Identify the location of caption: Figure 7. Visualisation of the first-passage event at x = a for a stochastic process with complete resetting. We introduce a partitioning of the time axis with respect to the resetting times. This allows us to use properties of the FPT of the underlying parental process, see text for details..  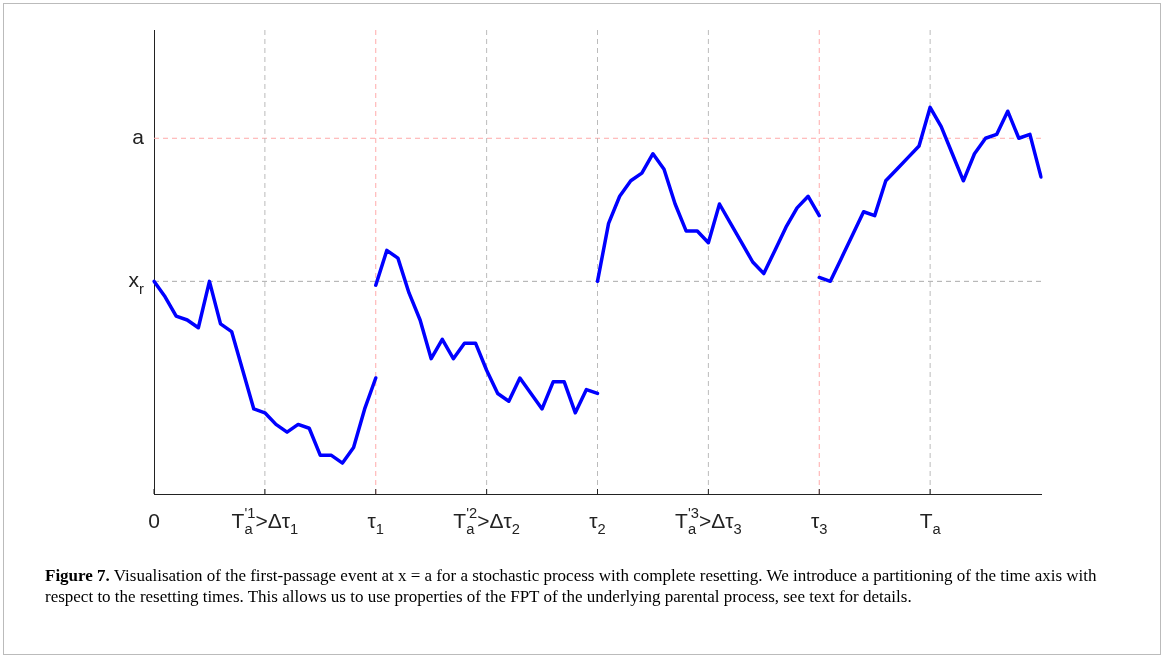
(571, 586).